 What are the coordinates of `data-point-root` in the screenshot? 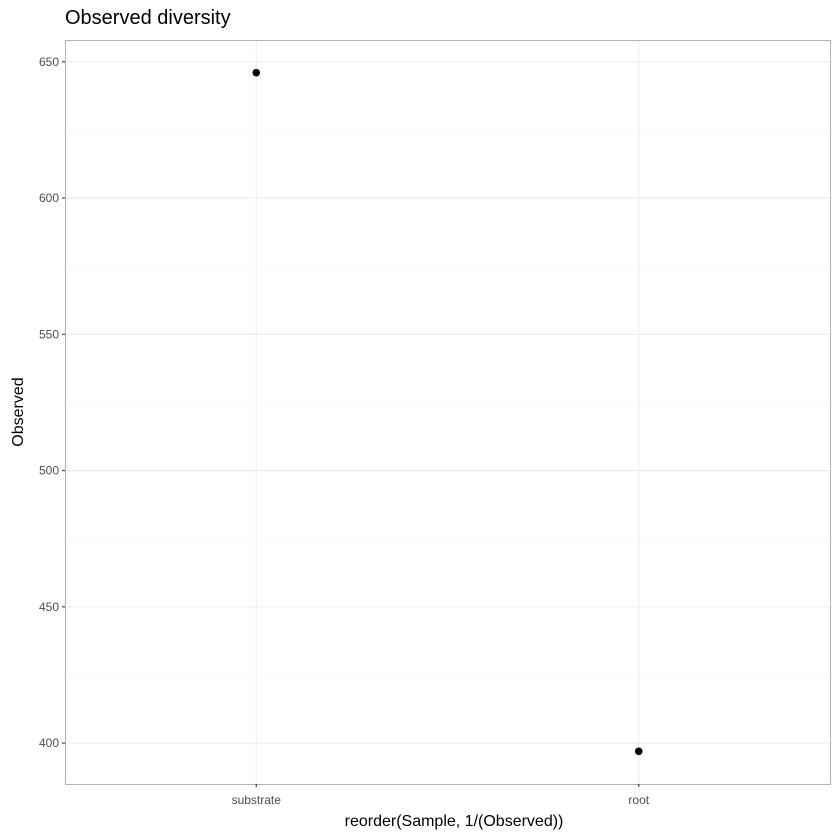 It's located at (638, 751).